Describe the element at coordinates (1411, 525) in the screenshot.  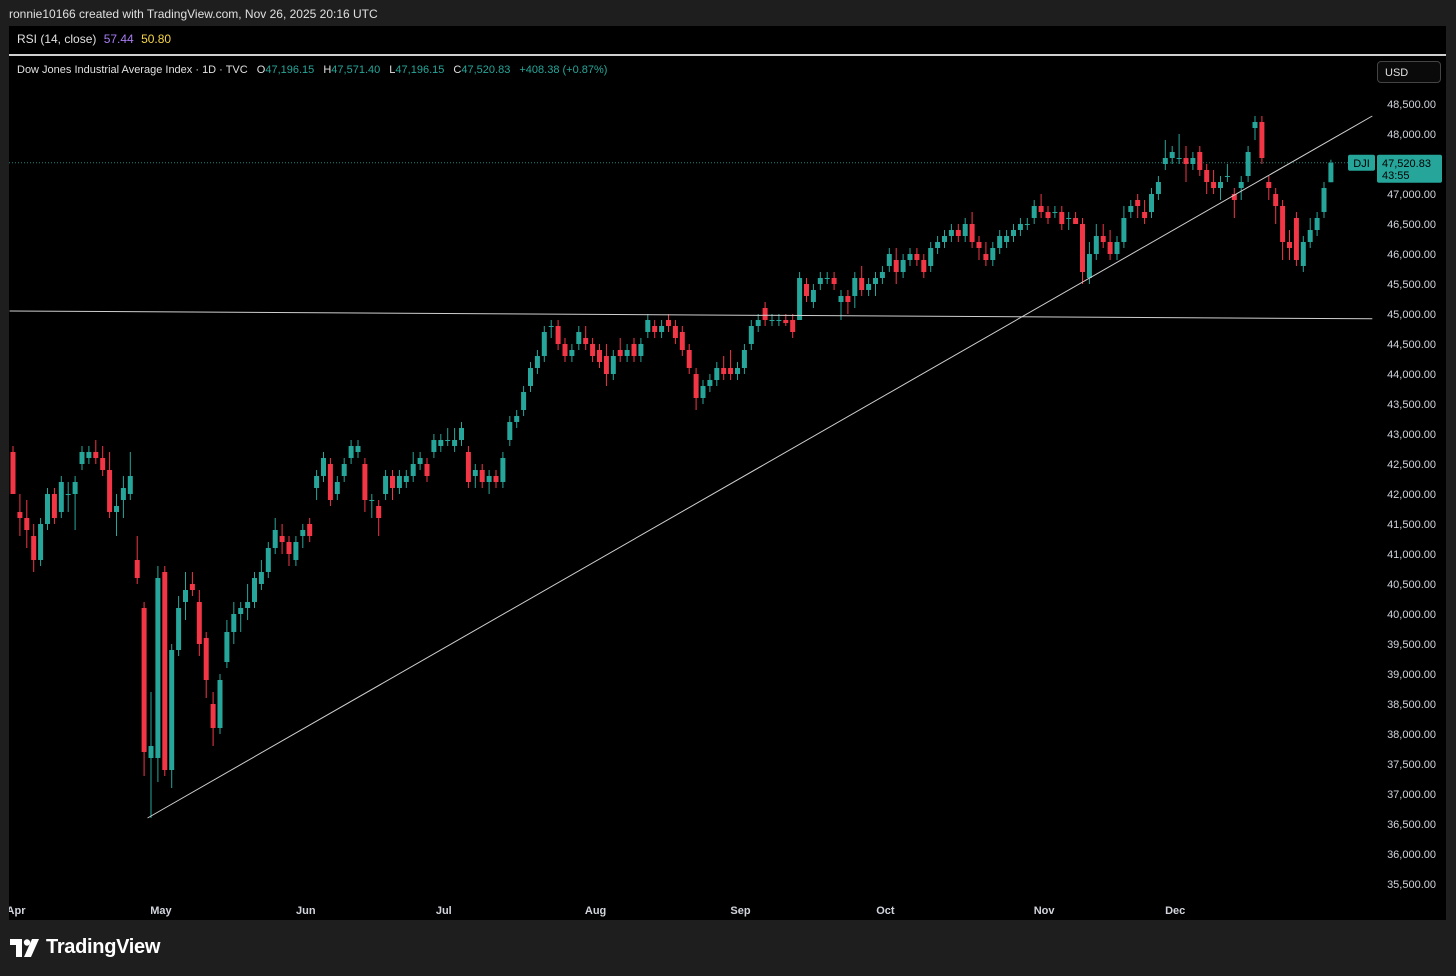
I see `y-axis-tick-label: 41,500.00` at that location.